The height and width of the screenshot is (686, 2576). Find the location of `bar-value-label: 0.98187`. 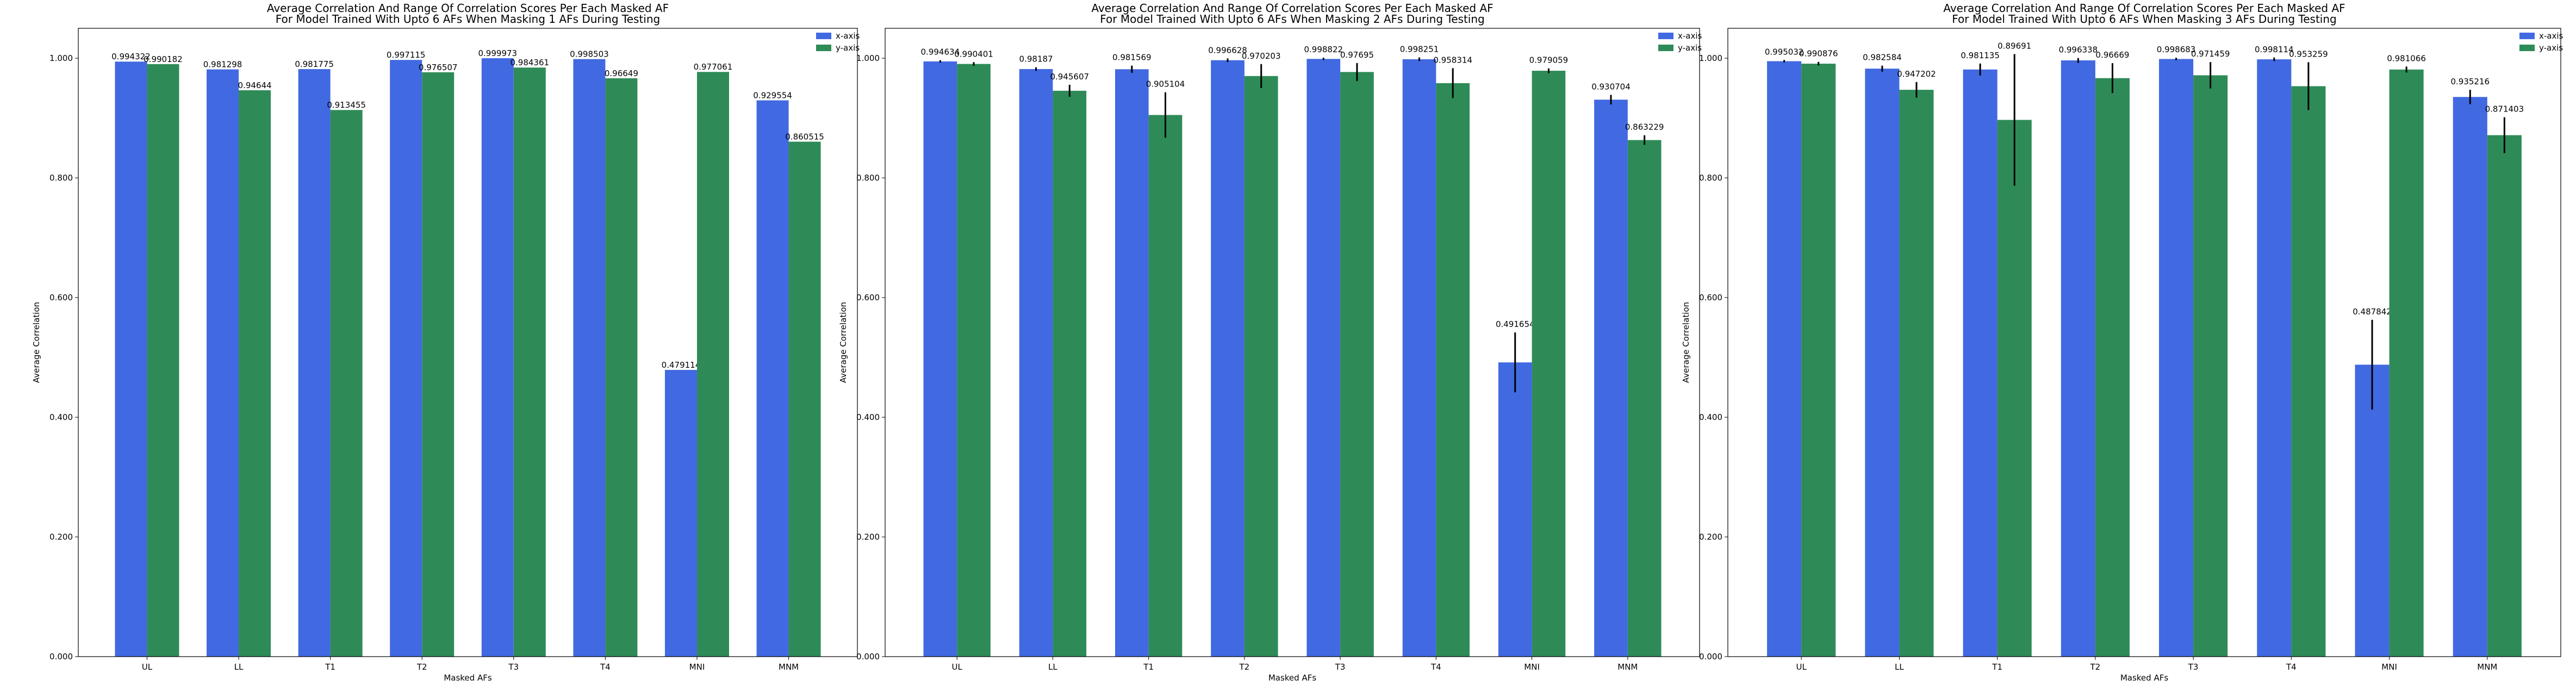

bar-value-label: 0.98187 is located at coordinates (1036, 59).